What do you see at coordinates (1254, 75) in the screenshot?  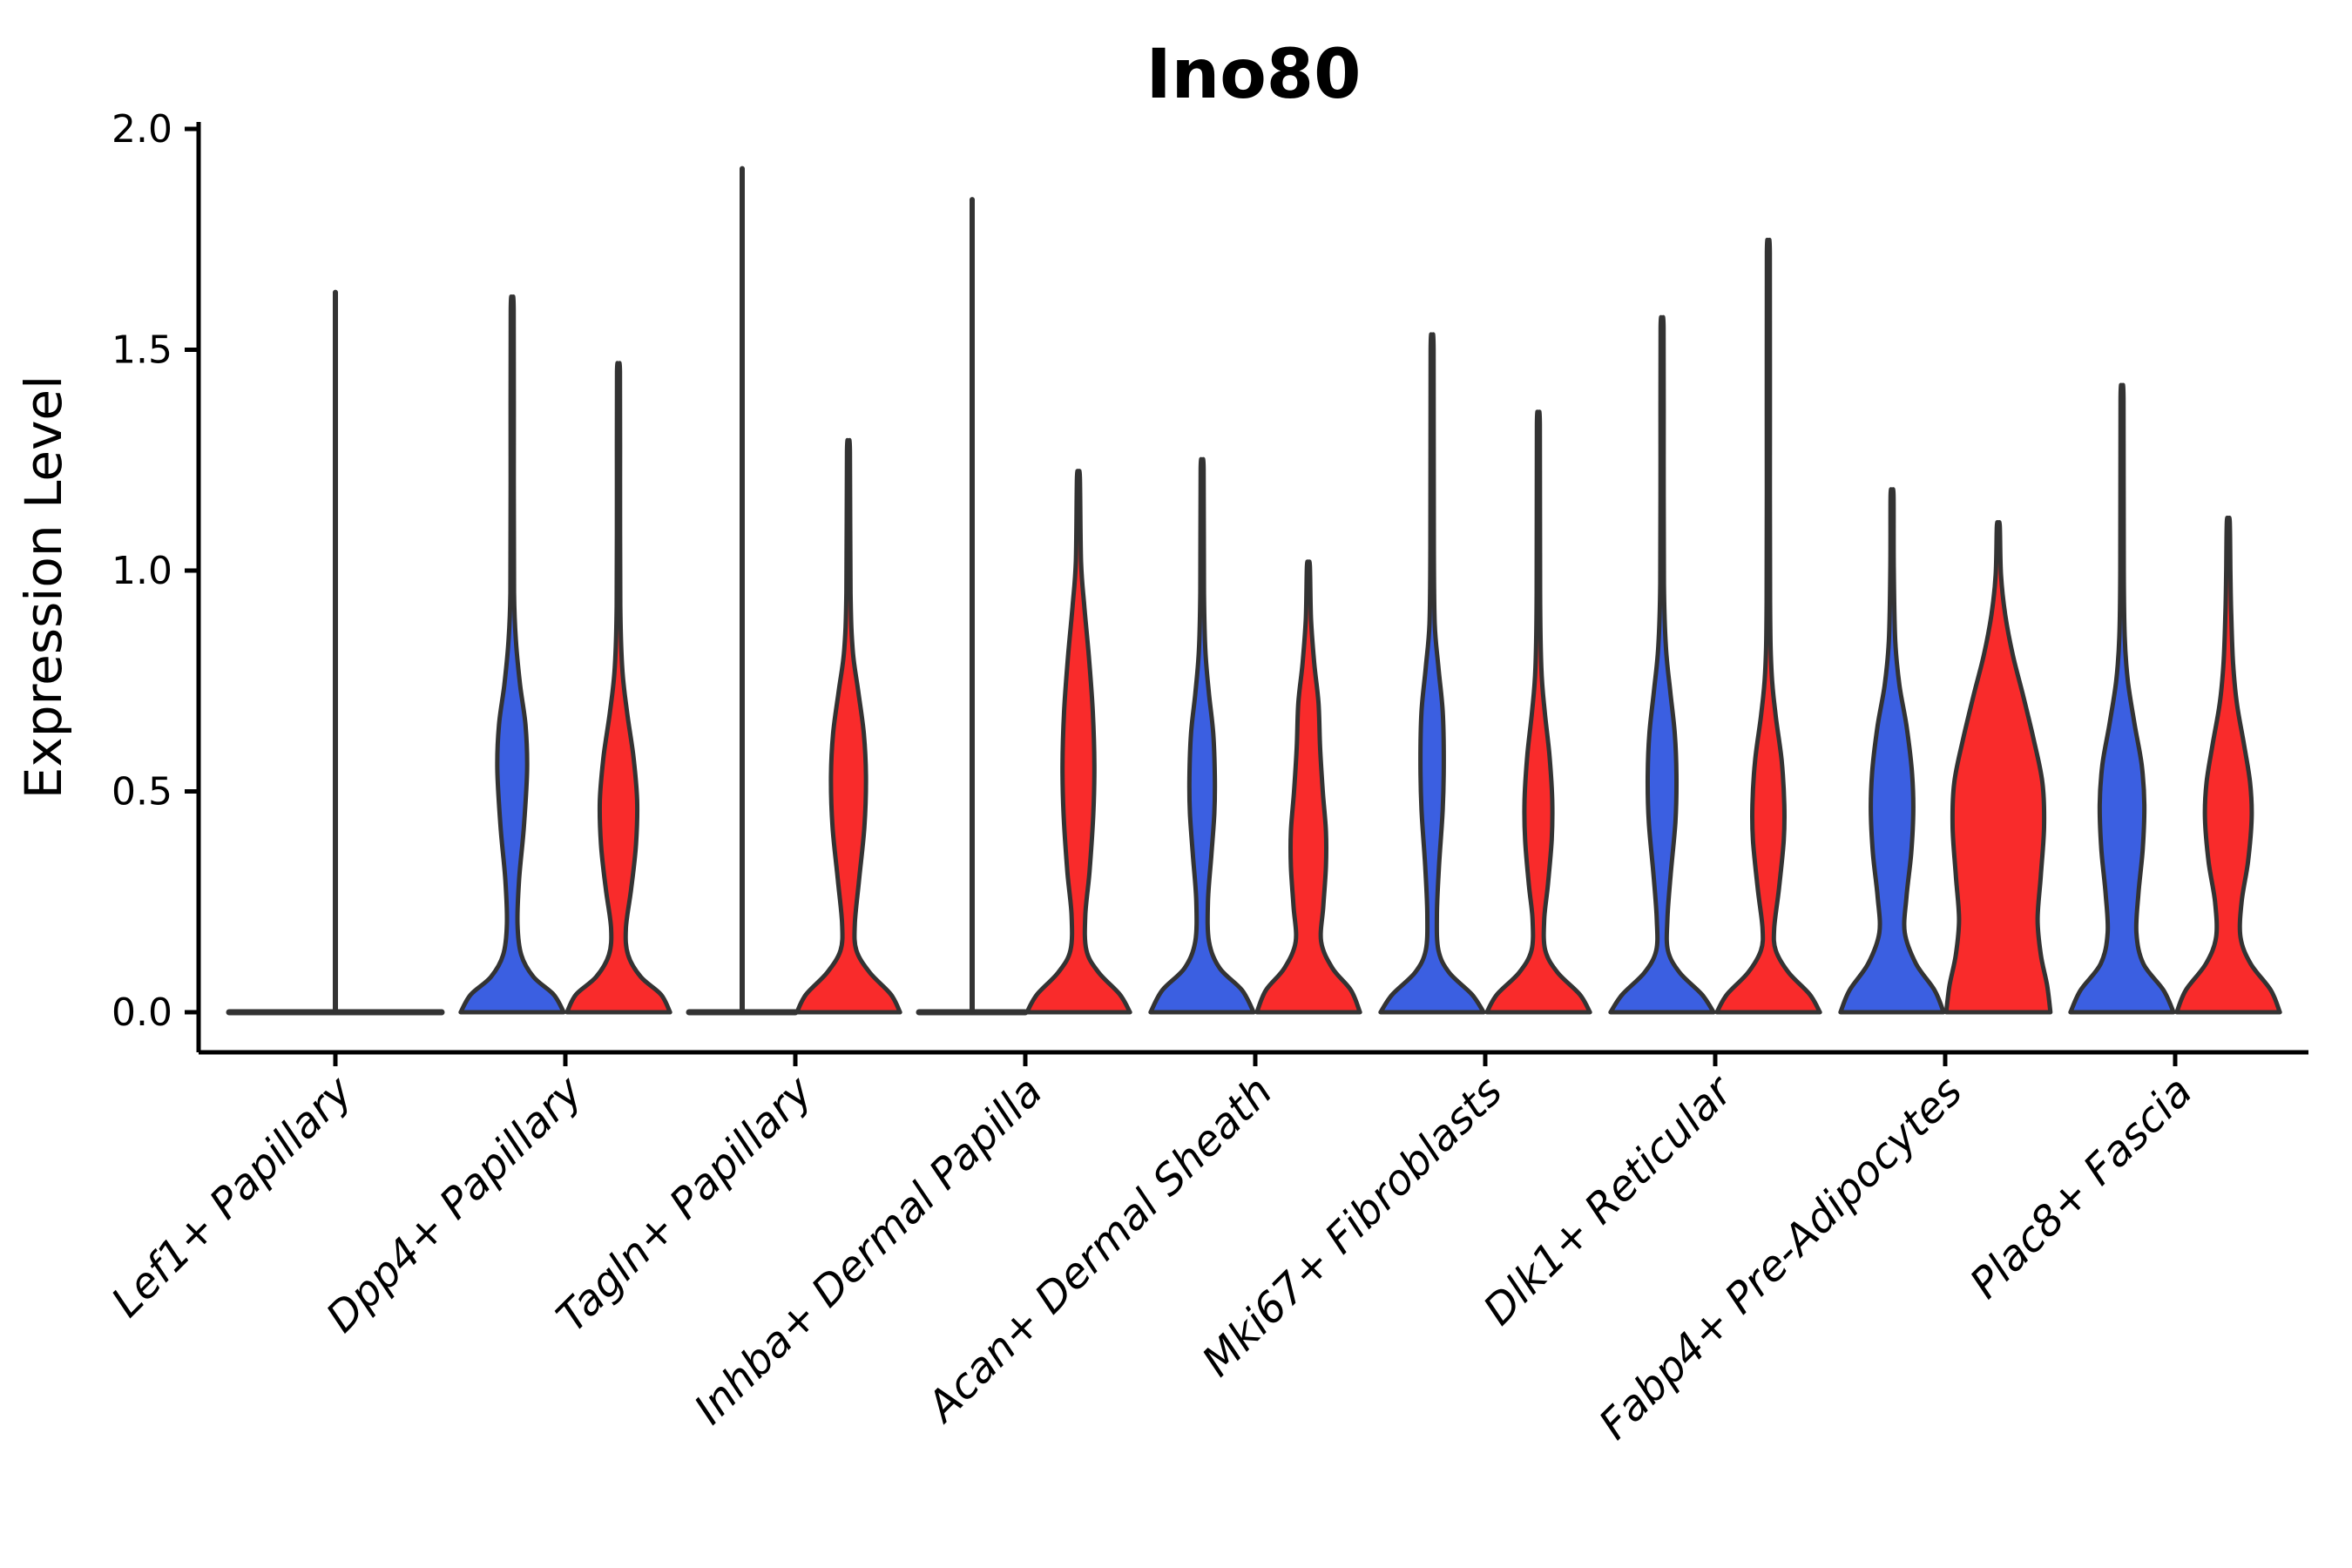 I see `chart-title: Ino80` at bounding box center [1254, 75].